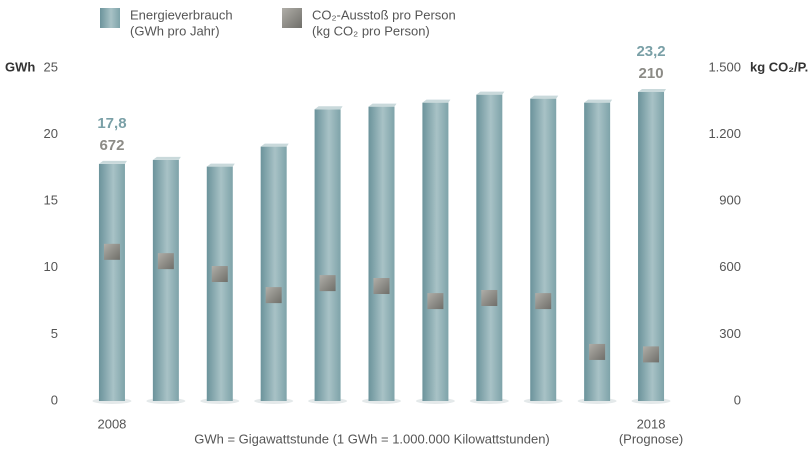 The image size is (810, 454). What do you see at coordinates (51, 200) in the screenshot?
I see `y-tick-label: 15` at bounding box center [51, 200].